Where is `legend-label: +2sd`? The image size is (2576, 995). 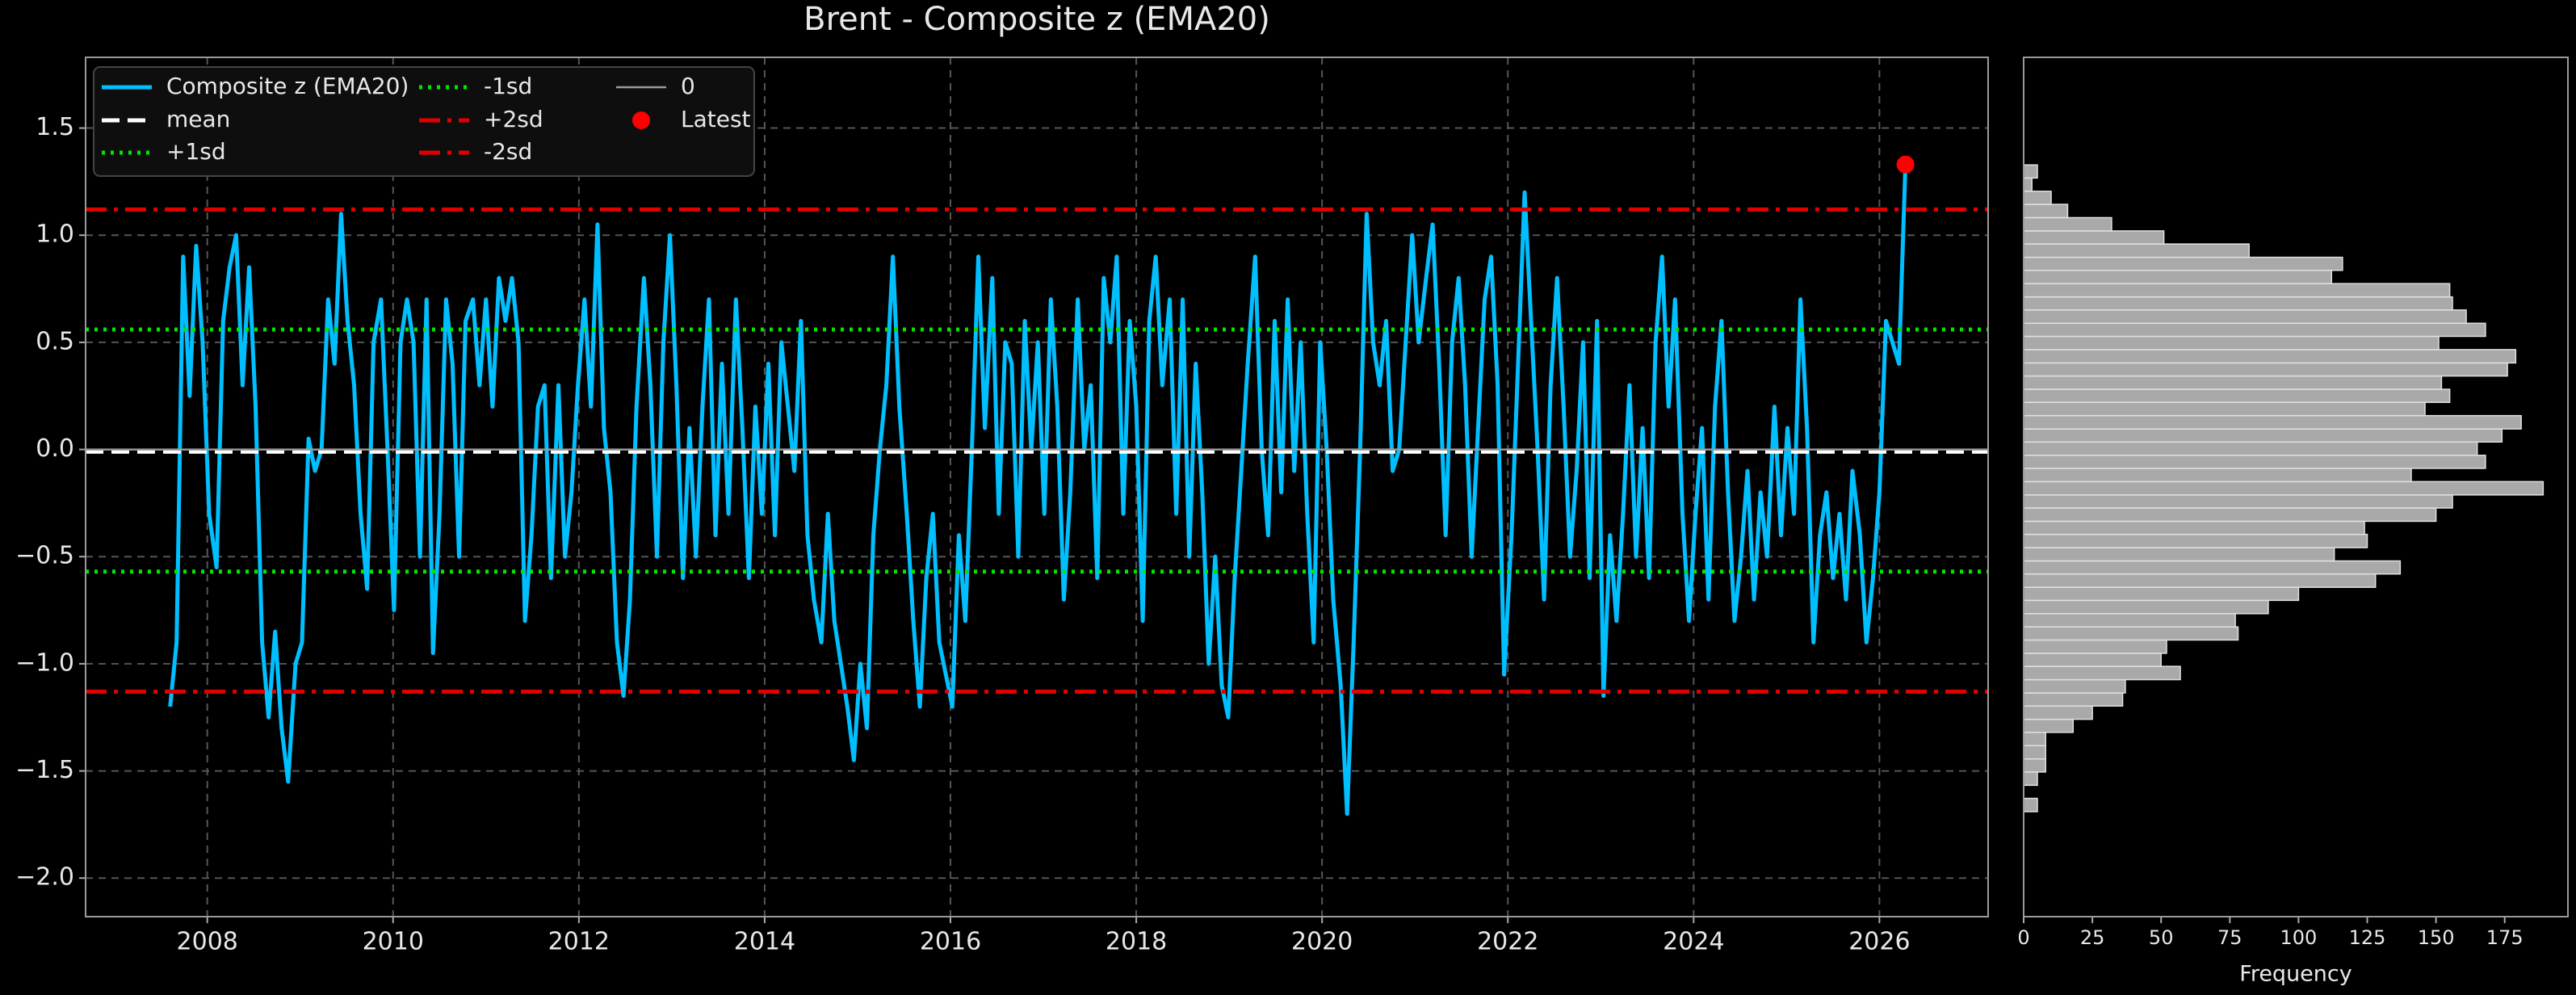
legend-label: +2sd is located at coordinates (513, 119).